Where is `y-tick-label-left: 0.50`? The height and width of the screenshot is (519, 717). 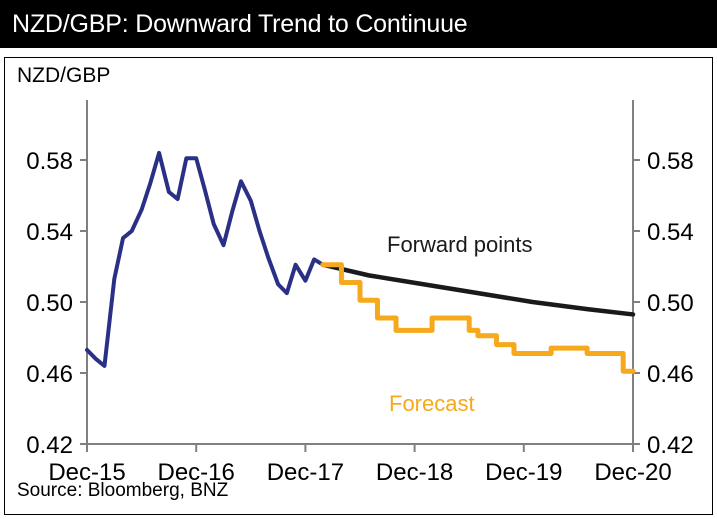 y-tick-label-left: 0.50 is located at coordinates (49, 303).